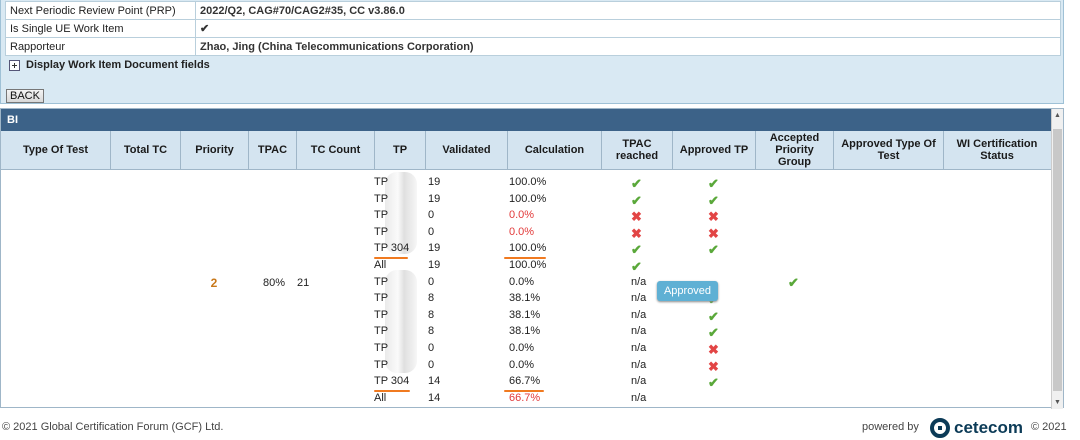 The height and width of the screenshot is (440, 1080). Describe the element at coordinates (467, 150) in the screenshot. I see `col-validated: Validated` at that location.